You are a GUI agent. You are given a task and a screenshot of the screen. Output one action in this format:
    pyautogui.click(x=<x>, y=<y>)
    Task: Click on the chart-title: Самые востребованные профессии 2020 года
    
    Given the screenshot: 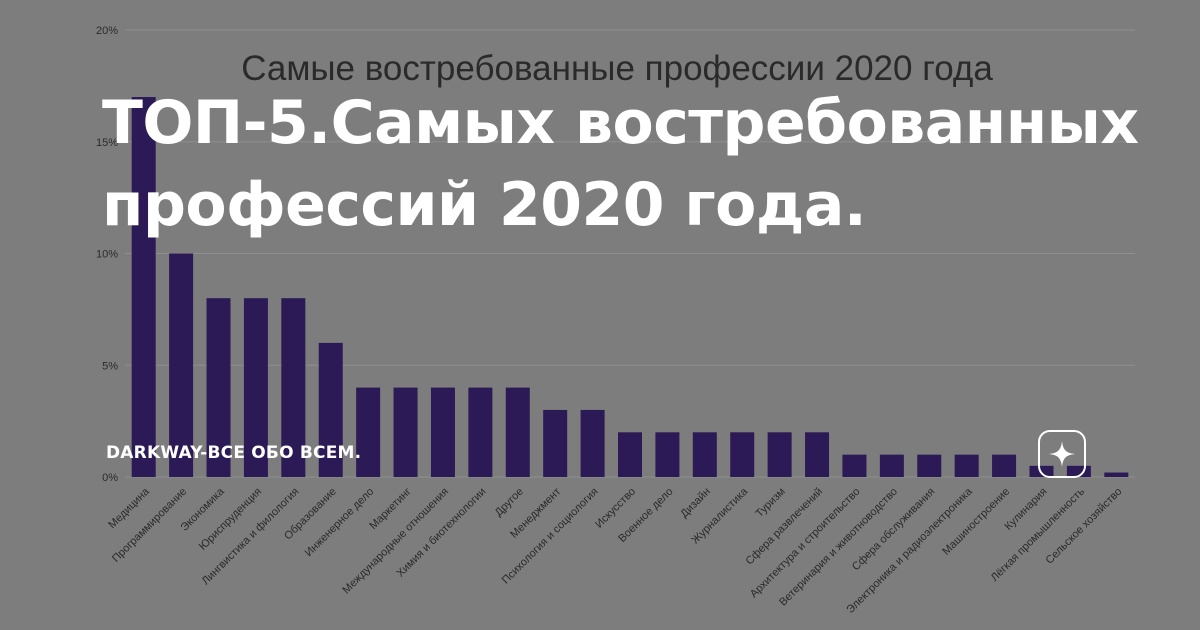 What is the action you would take?
    pyautogui.click(x=617, y=68)
    